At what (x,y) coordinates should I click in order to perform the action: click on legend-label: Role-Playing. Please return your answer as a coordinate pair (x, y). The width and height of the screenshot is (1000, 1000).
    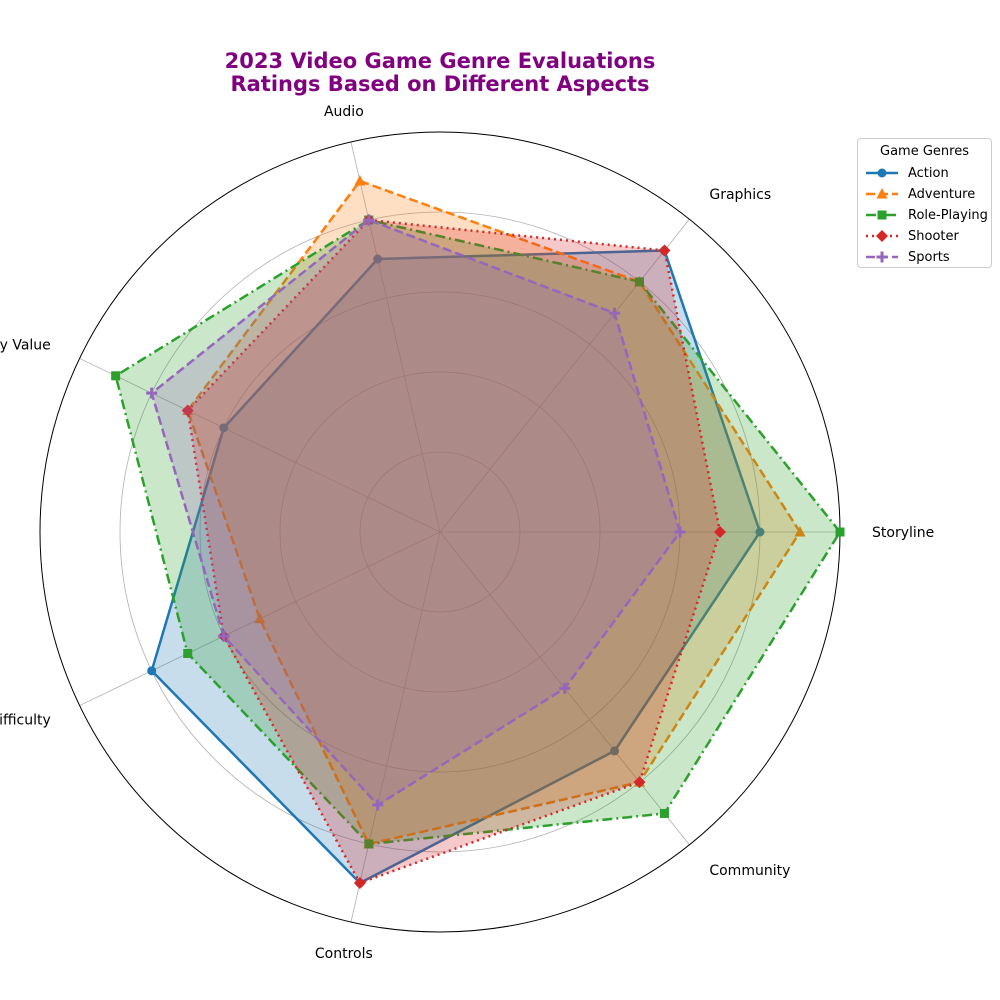
    Looking at the image, I should click on (948, 215).